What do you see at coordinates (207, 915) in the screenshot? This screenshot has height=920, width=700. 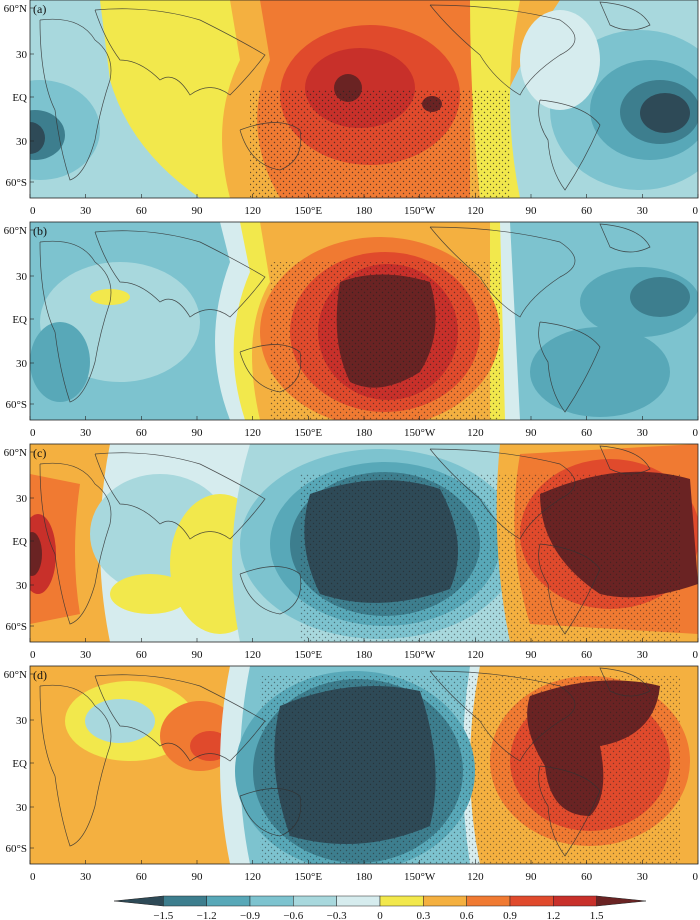 I see `colorbar-tick-label: −1.2` at bounding box center [207, 915].